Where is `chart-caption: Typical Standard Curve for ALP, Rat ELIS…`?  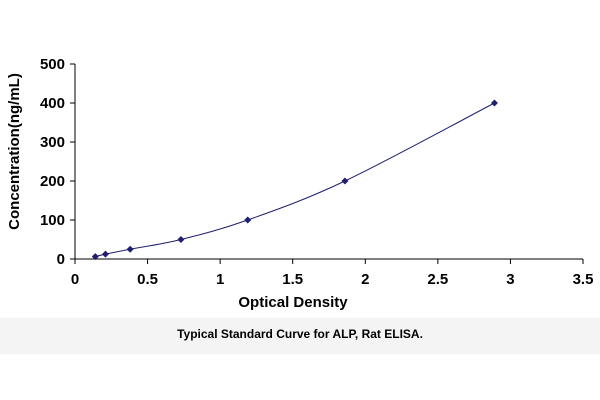 chart-caption: Typical Standard Curve for ALP, Rat ELIS… is located at coordinates (300, 334).